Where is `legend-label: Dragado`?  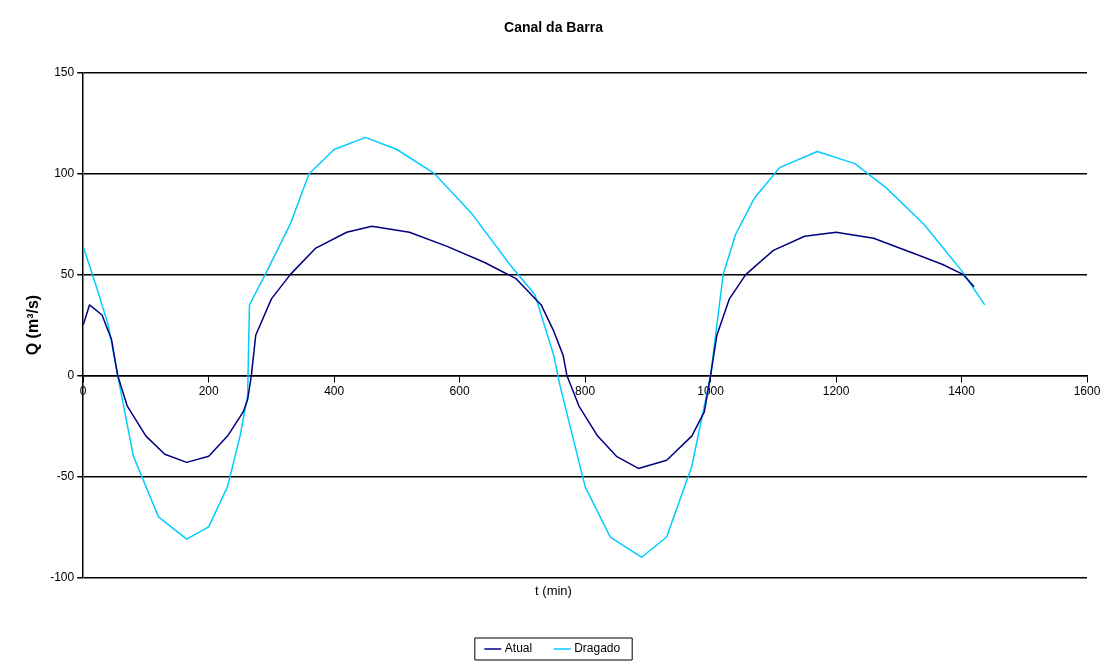 legend-label: Dragado is located at coordinates (597, 648).